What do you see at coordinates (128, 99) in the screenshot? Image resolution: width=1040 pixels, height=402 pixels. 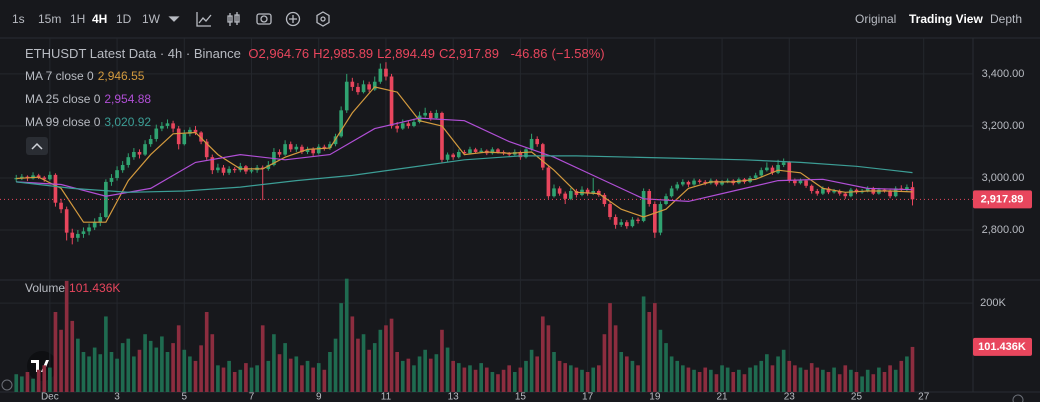 I see `ma-value: 2,954.88` at bounding box center [128, 99].